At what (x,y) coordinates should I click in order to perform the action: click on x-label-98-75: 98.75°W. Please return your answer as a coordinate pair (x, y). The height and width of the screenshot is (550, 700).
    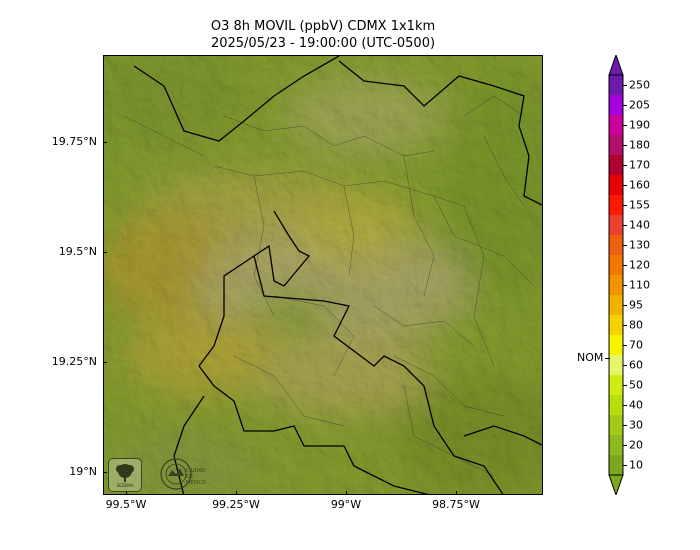
    Looking at the image, I should click on (456, 504).